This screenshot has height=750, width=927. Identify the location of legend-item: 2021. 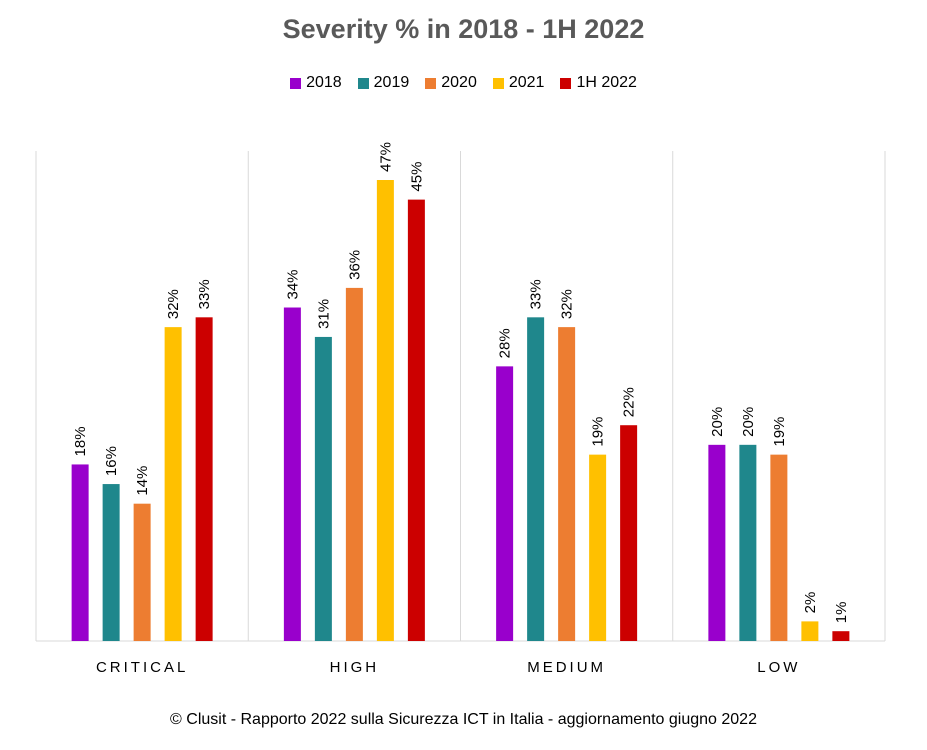
(518, 83).